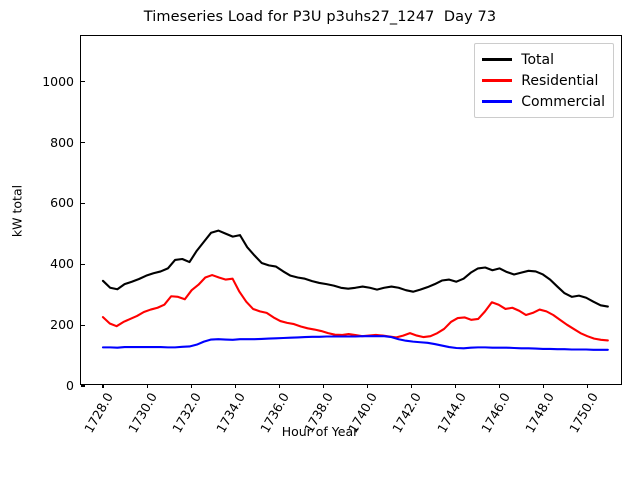 The image size is (640, 480). I want to click on y-tick-label: 800, so click(62, 142).